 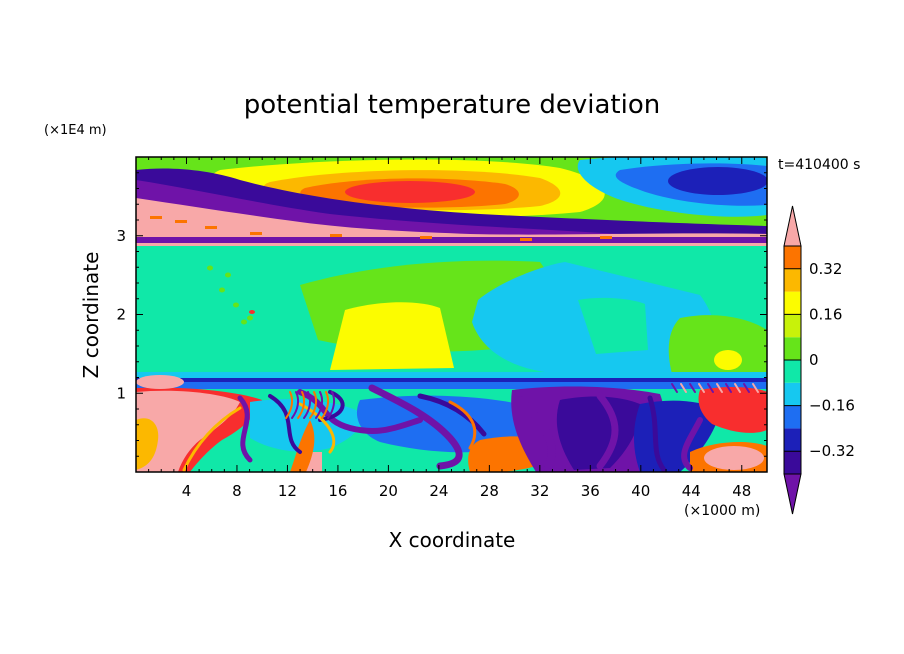 I want to click on layer-divider, so click(x=451, y=244).